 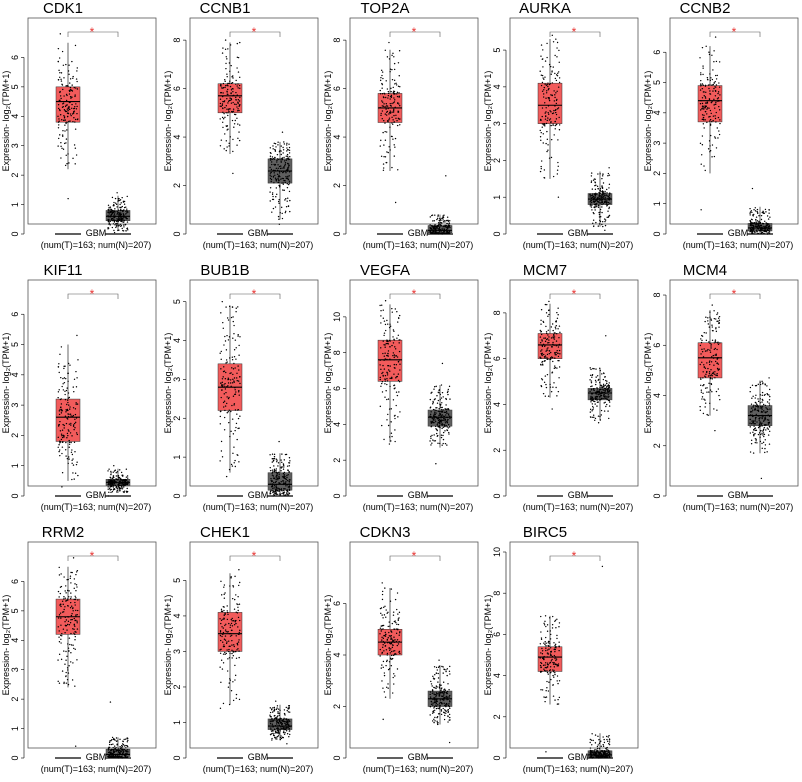 I want to click on y-tick-label: 4, so click(x=337, y=137).